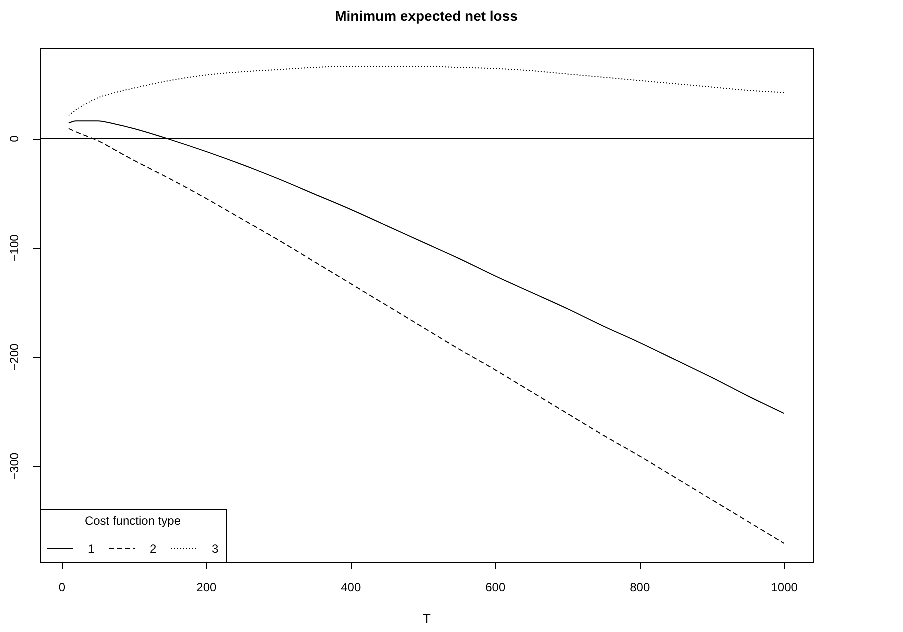  Describe the element at coordinates (784, 587) in the screenshot. I see `x-tick-label: 1000` at that location.